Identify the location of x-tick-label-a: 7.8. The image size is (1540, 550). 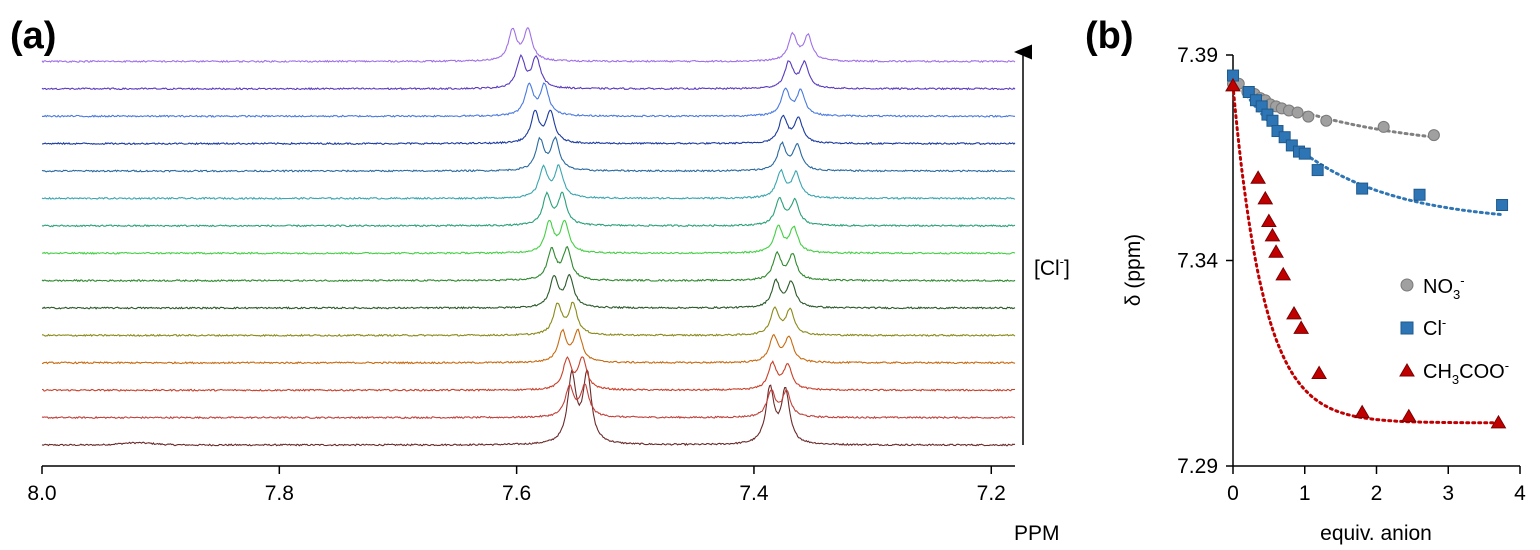
(279, 493).